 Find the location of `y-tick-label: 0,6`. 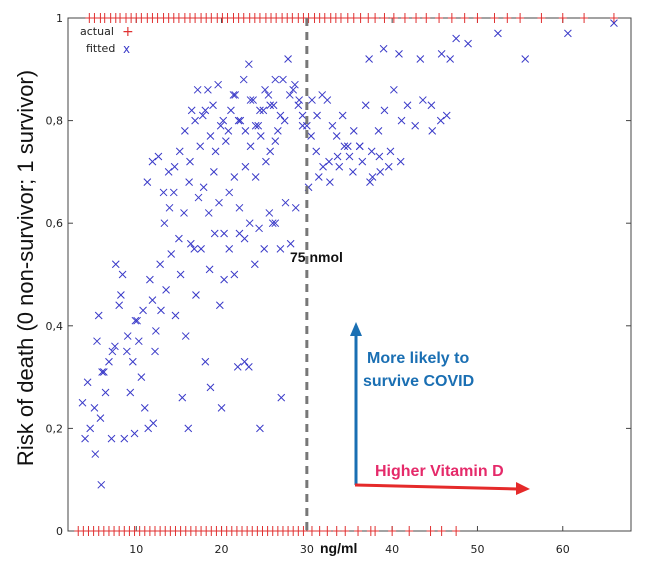

y-tick-label: 0,6 is located at coordinates (55, 223).